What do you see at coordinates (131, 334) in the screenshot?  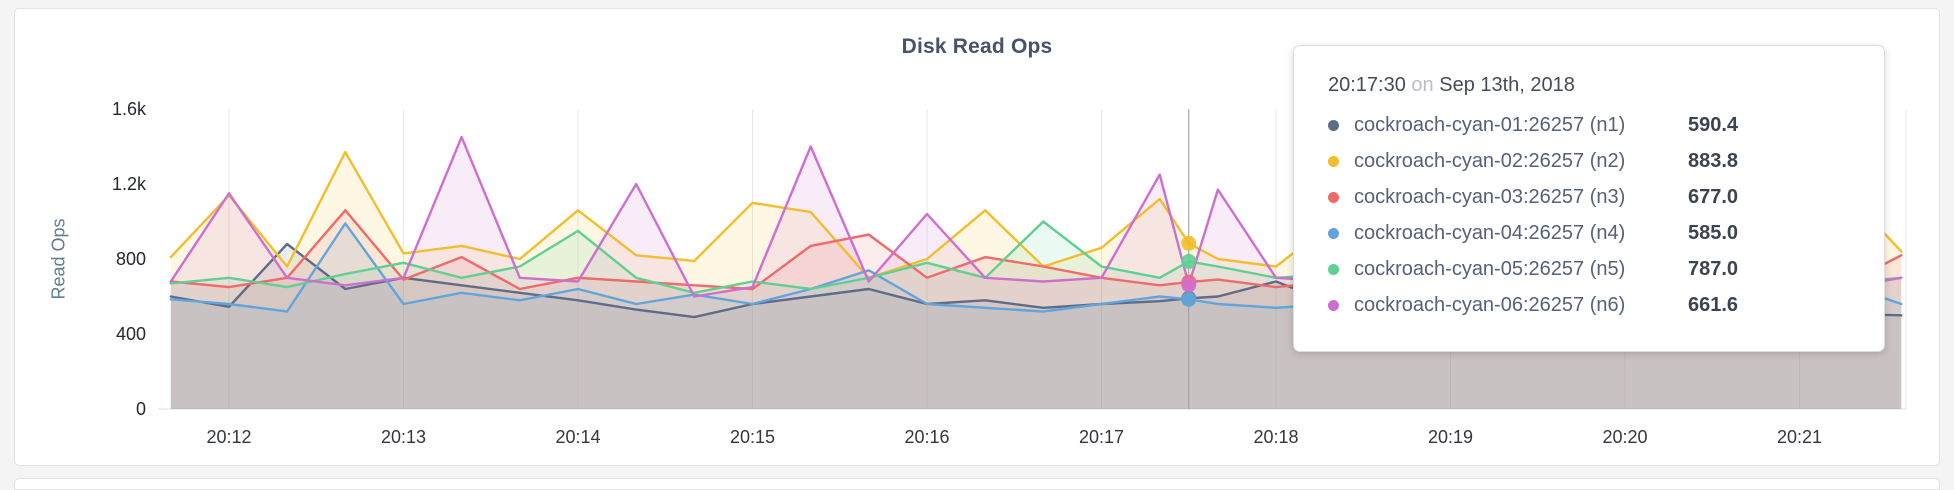 I see `y-tick-label: 400` at bounding box center [131, 334].